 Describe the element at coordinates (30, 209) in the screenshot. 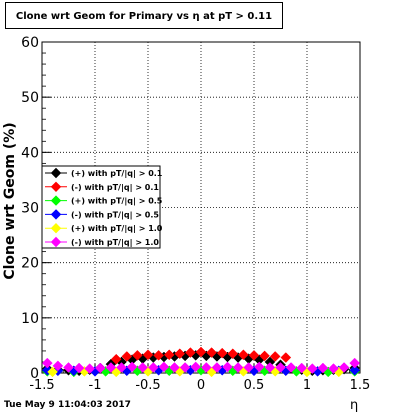

I see `y-tick-label: 30` at that location.